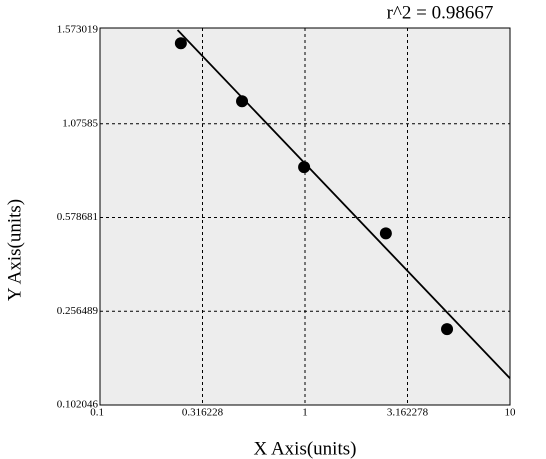  I want to click on y-tick-label: 0.578681, so click(77, 217).